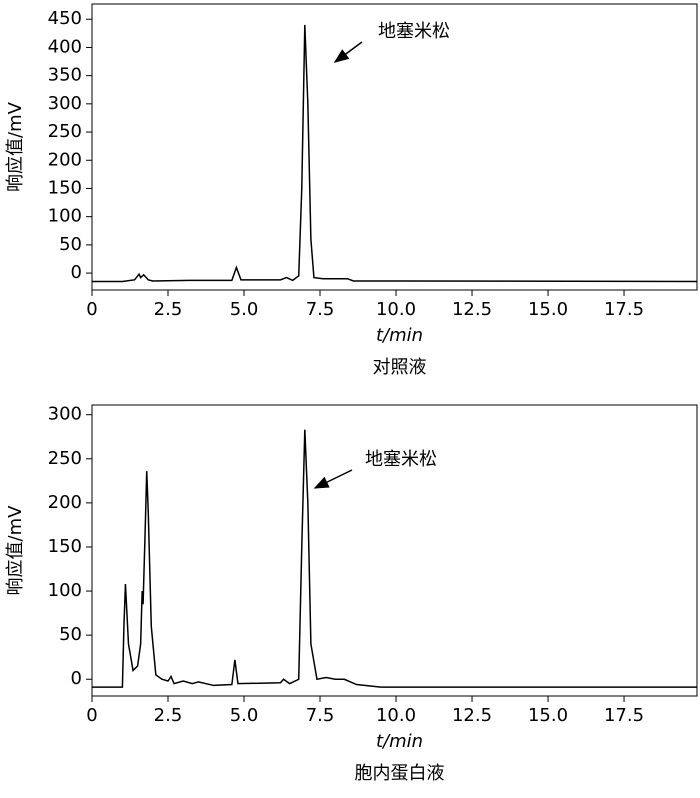  What do you see at coordinates (400, 367) in the screenshot?
I see `caption: 对照液` at bounding box center [400, 367].